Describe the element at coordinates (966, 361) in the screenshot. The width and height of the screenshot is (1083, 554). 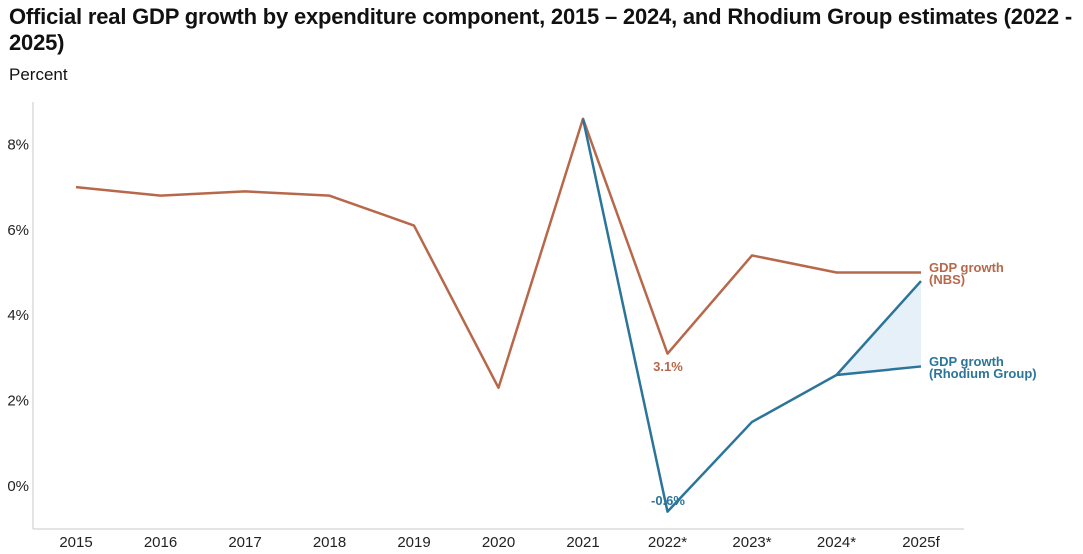
I see `rhodium-series-label: GDP growth` at that location.